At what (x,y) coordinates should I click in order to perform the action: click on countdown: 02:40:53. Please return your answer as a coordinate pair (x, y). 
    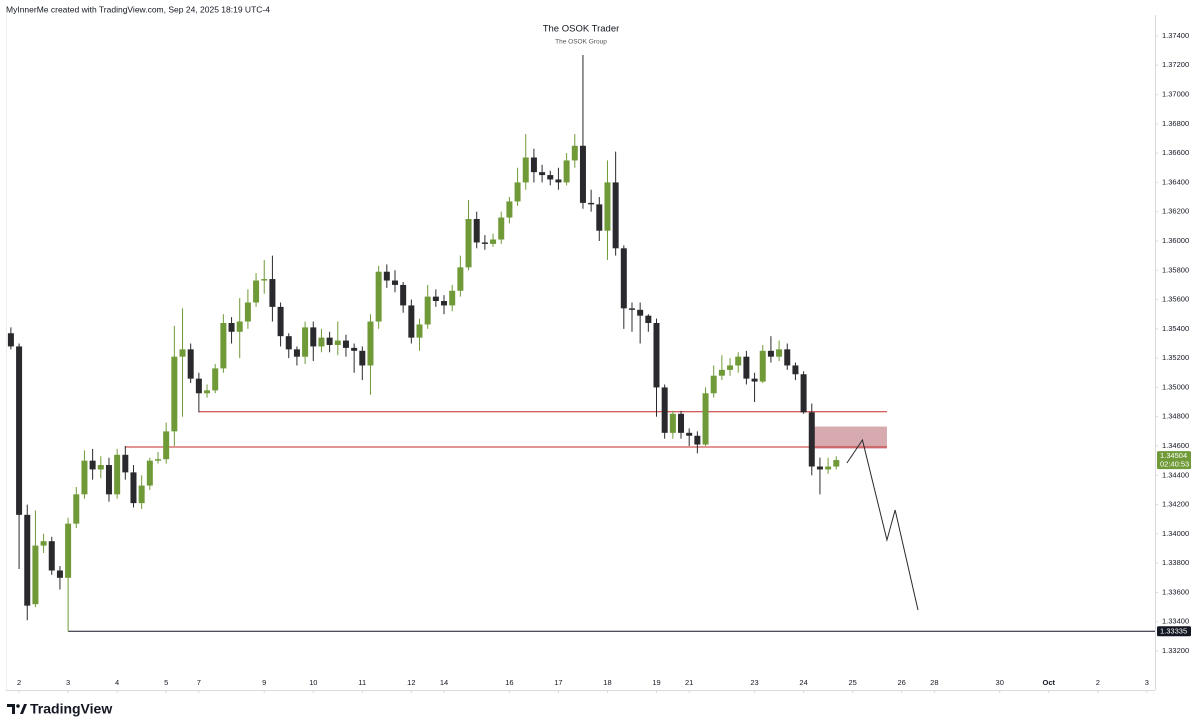
    Looking at the image, I should click on (1174, 464).